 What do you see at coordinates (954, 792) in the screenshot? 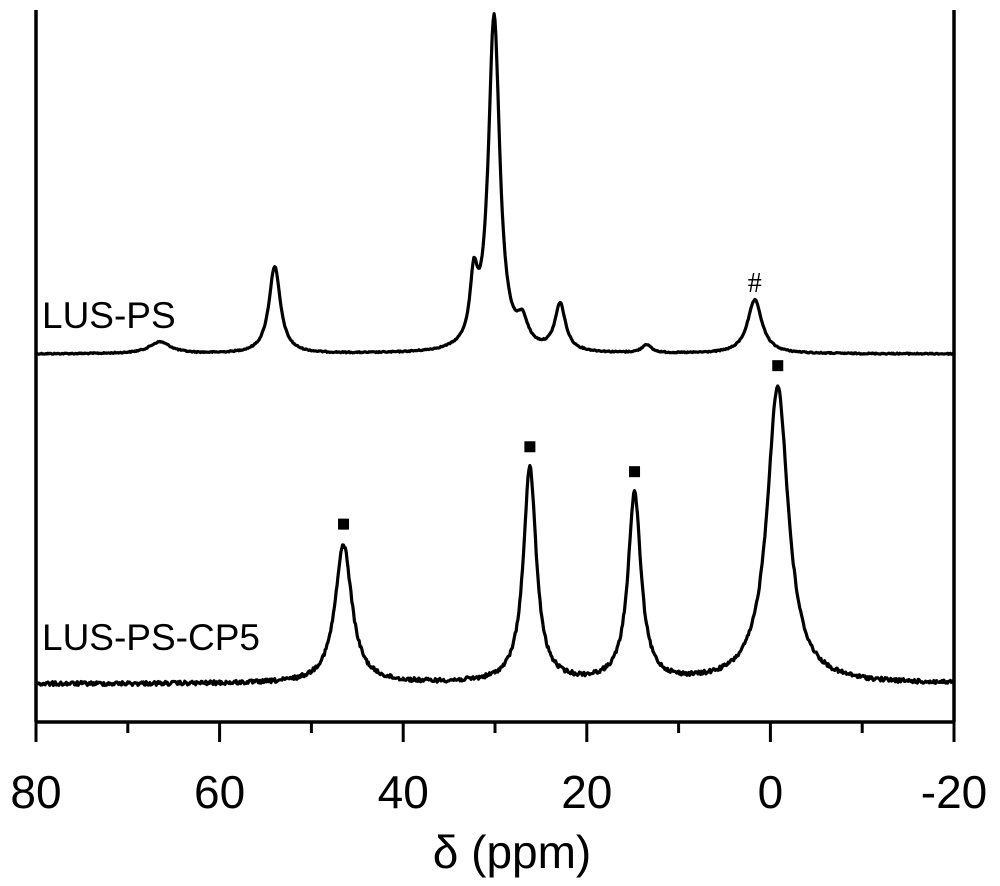
I see `x-tick-label--20: -20` at bounding box center [954, 792].